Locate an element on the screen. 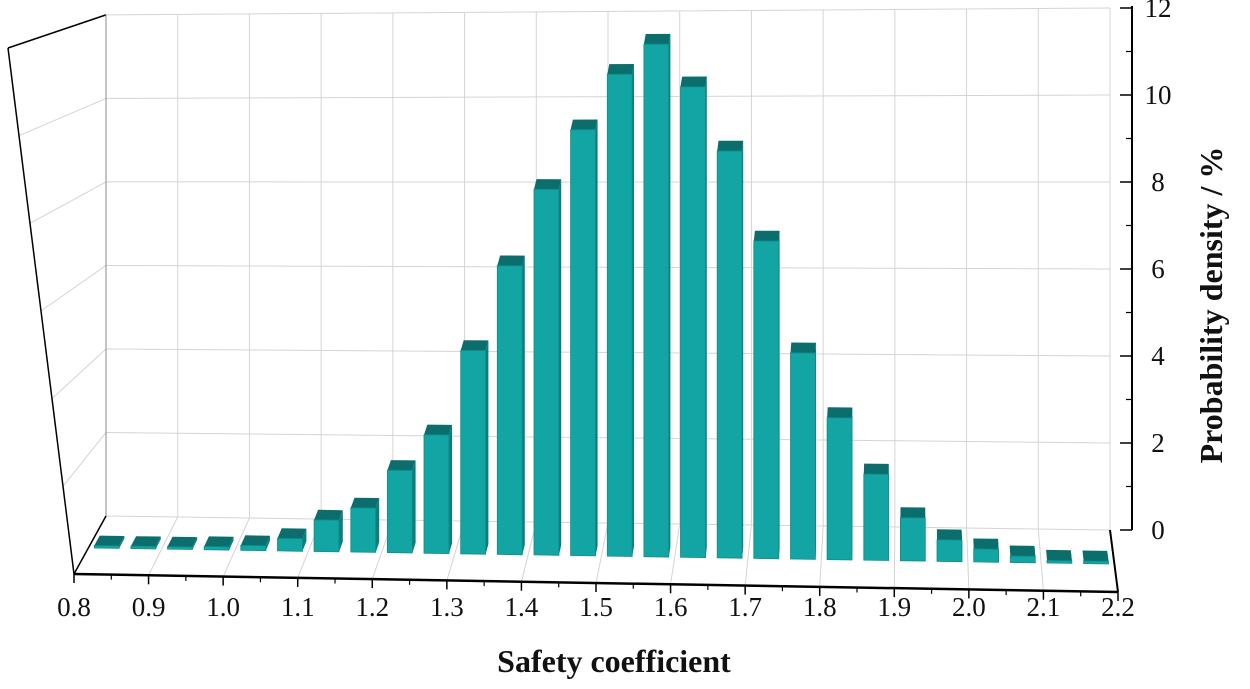  x-tick-label: 1.6 is located at coordinates (671, 607).